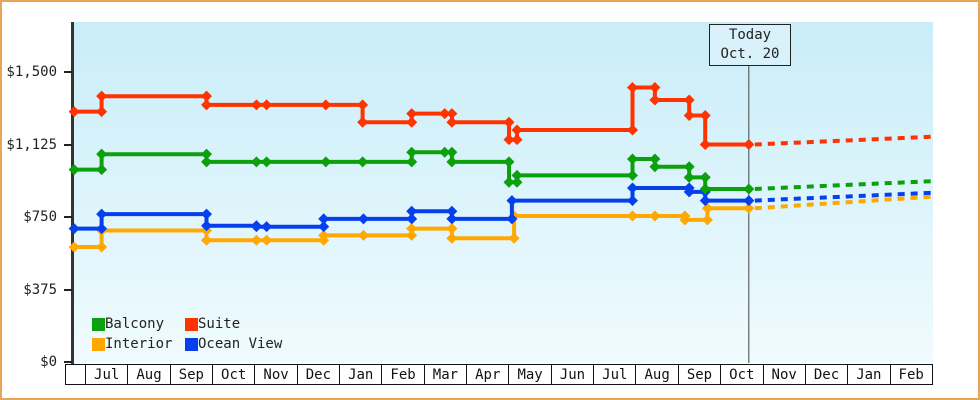 This screenshot has height=400, width=980. I want to click on legend-item-suite: Suite, so click(212, 324).